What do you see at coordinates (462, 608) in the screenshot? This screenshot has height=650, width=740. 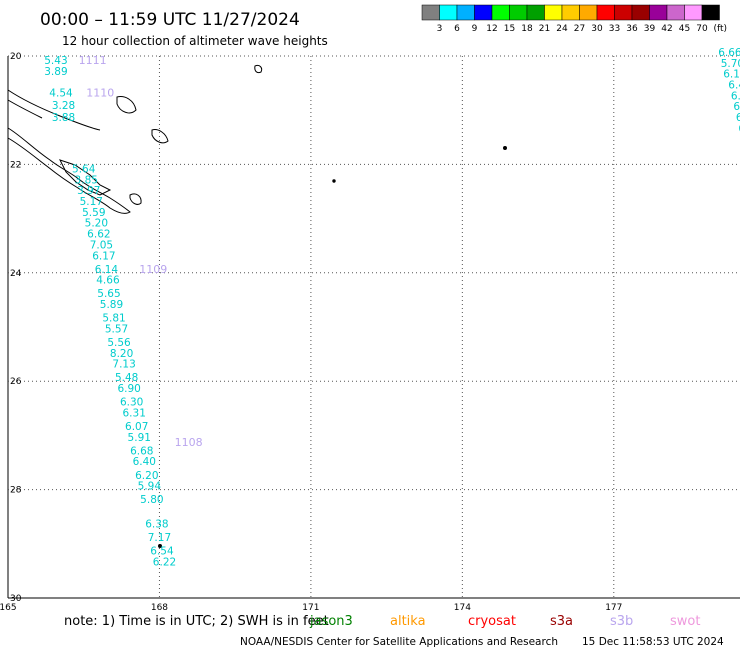 I see `longitude-tick-label: 174` at bounding box center [462, 608].